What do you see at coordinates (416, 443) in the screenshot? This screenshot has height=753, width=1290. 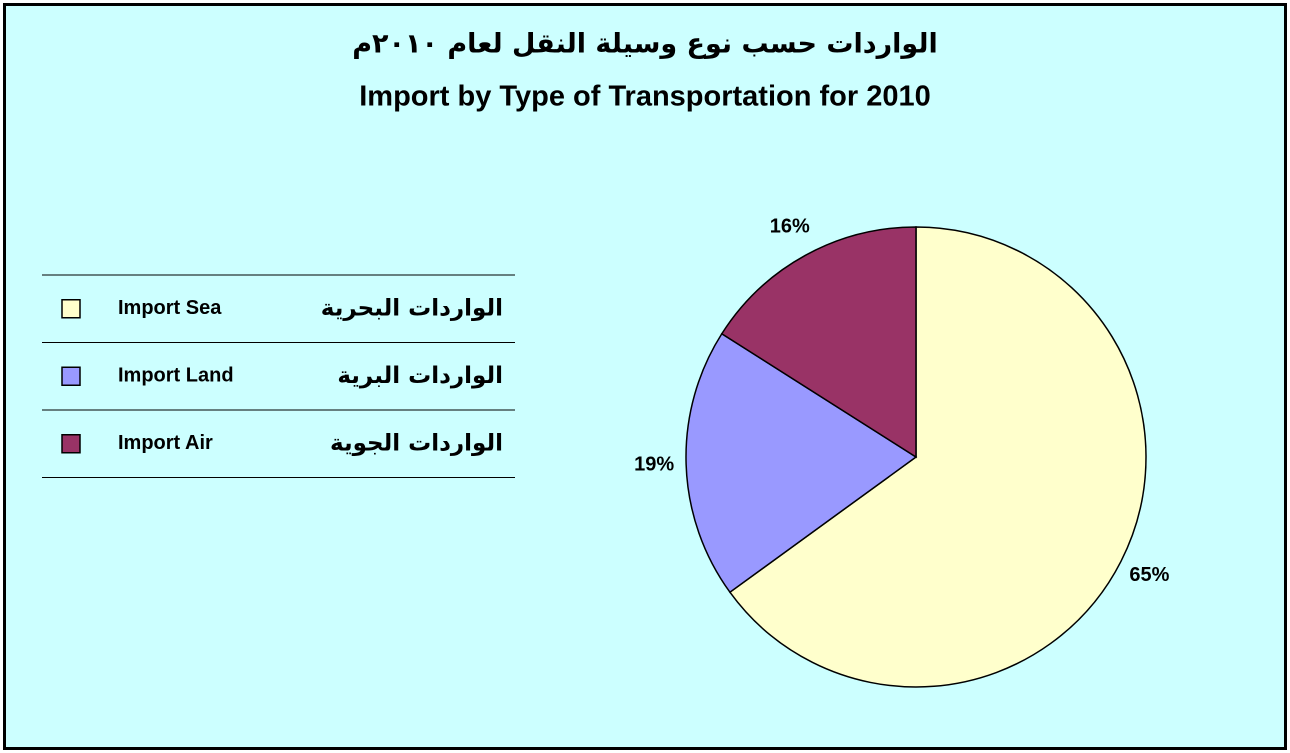 I see `legend-label-ar: الواردات الجوية` at bounding box center [416, 443].